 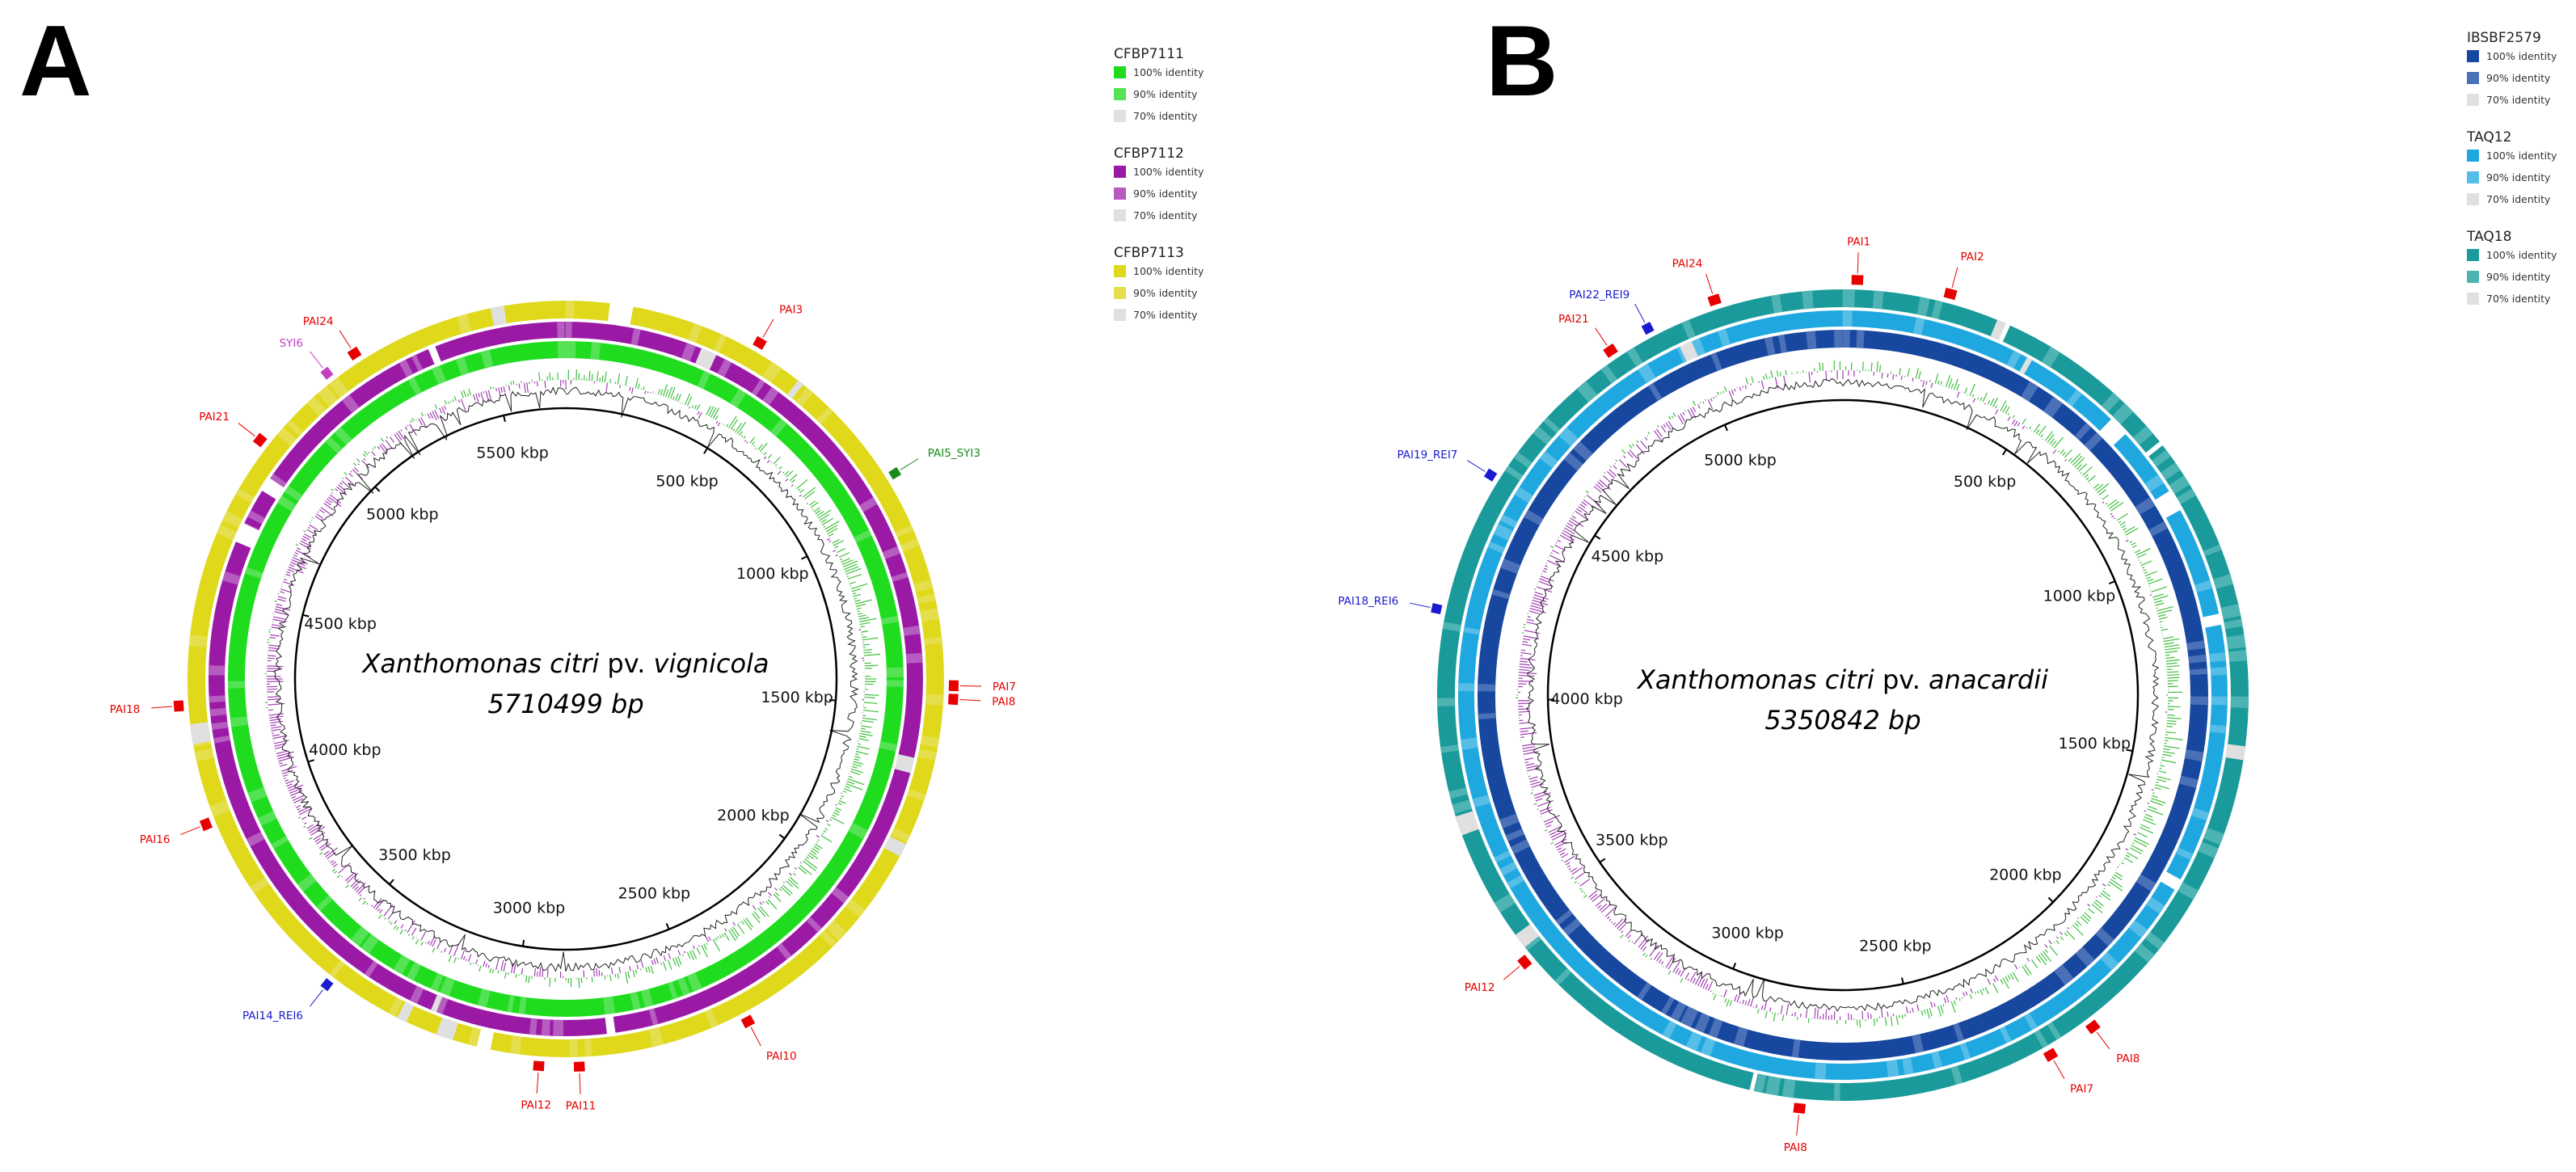 I want to click on tick-mark, so click(x=2005, y=452).